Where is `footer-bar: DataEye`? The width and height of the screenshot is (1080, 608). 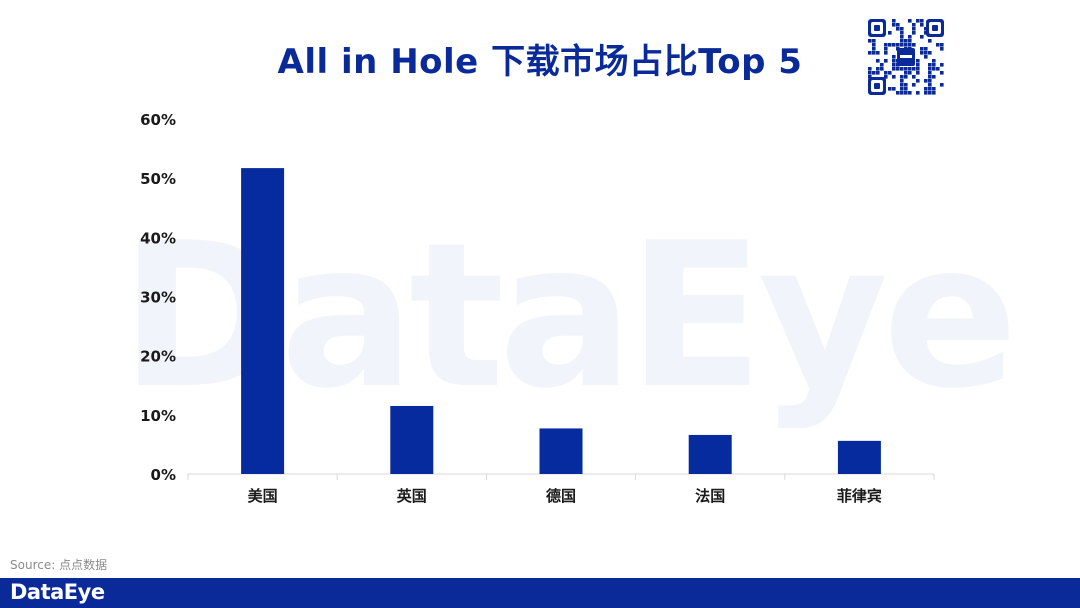 footer-bar: DataEye is located at coordinates (540, 593).